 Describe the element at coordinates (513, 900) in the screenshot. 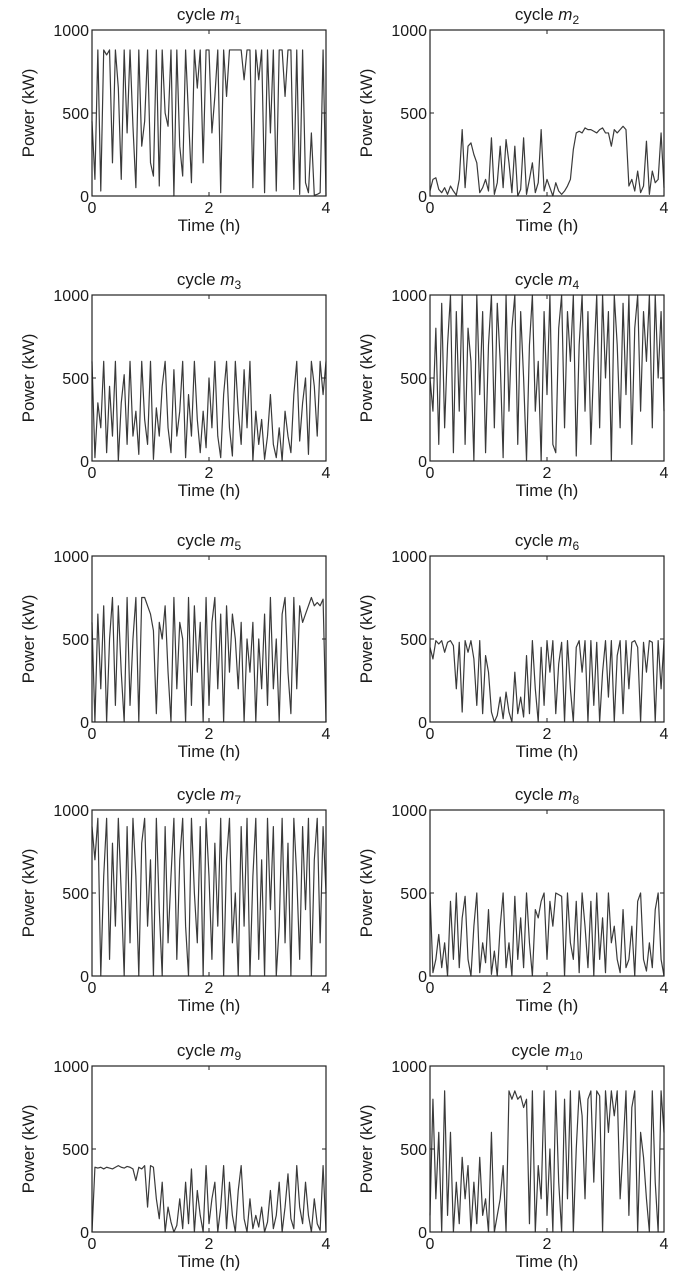

I see `subplot-8: cycle m8 0 2 4 0 500 1000 Time (h) Power (kW)` at that location.